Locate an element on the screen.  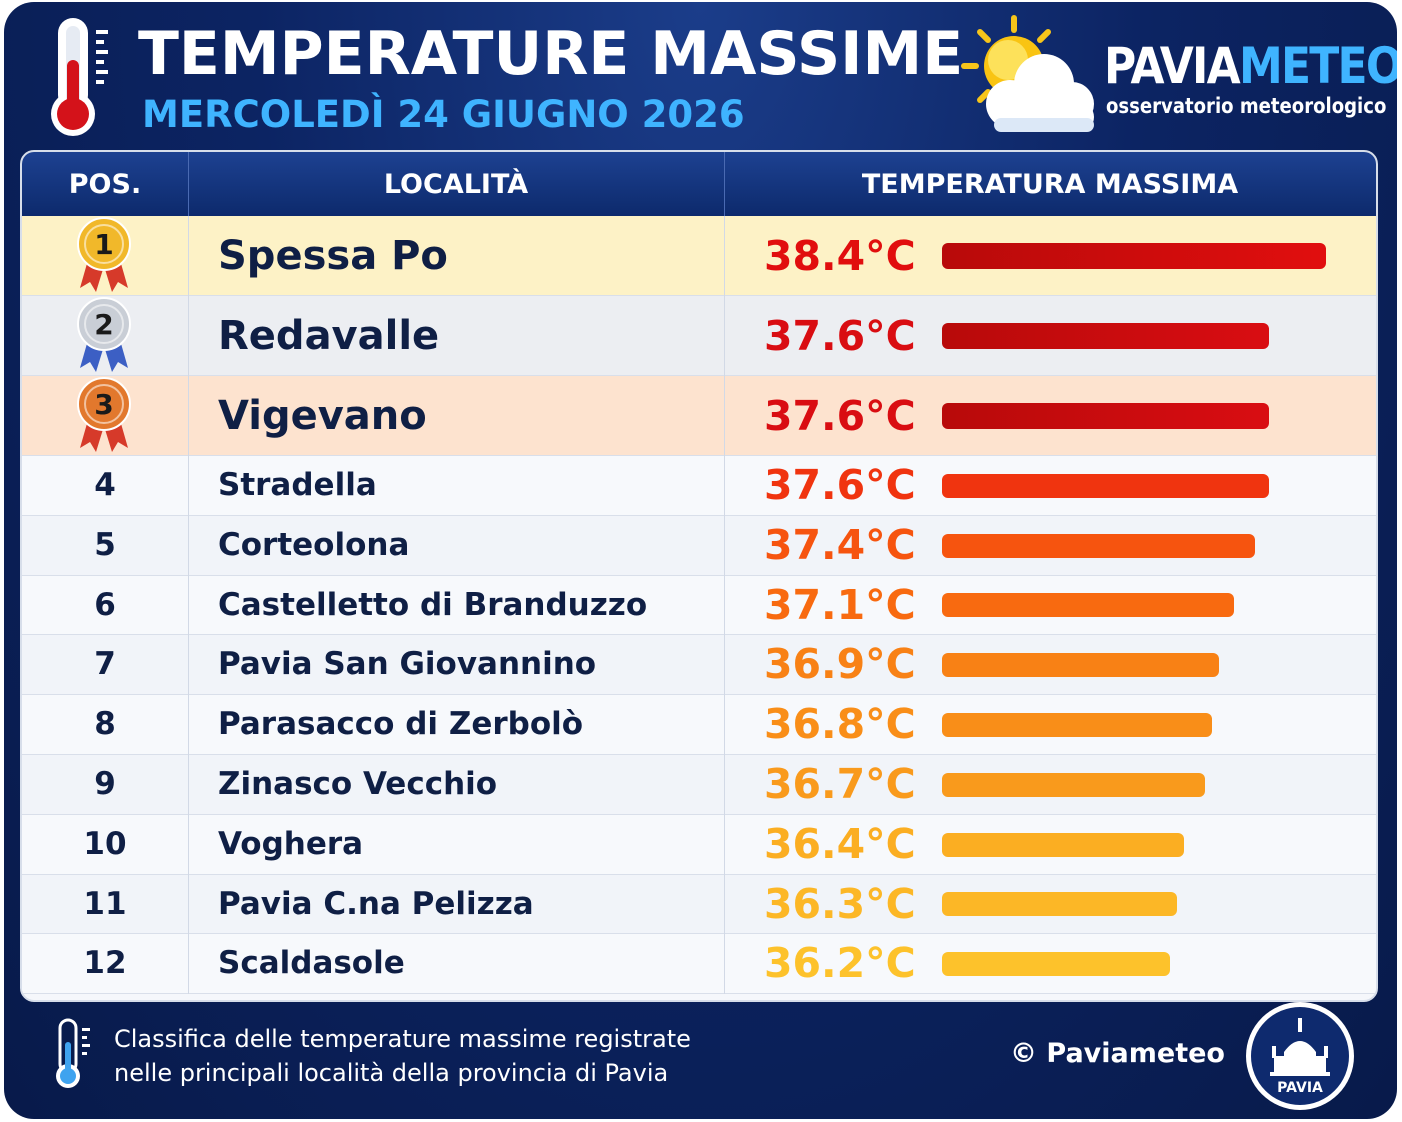
thermometer-small-icon is located at coordinates (73, 1053).